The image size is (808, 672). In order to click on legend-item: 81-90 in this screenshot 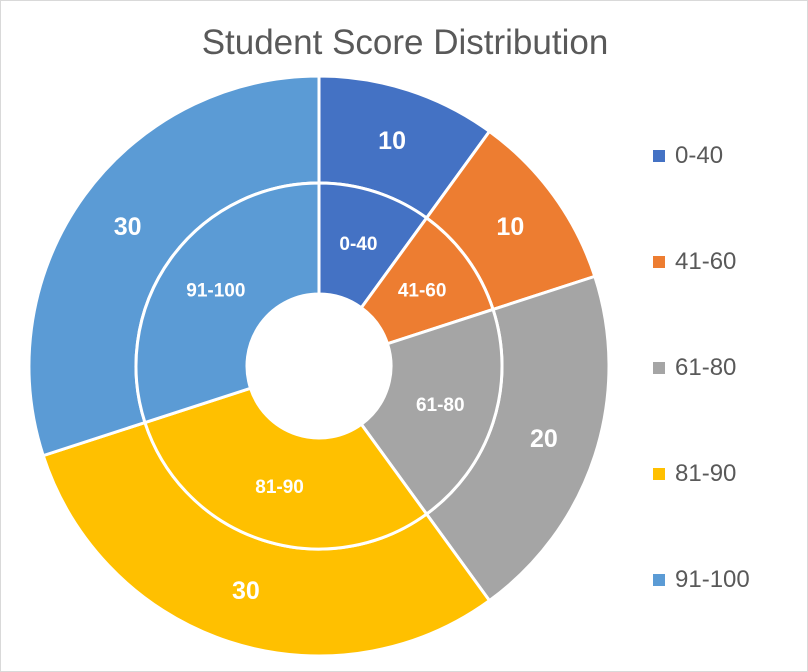, I will do `click(694, 474)`.